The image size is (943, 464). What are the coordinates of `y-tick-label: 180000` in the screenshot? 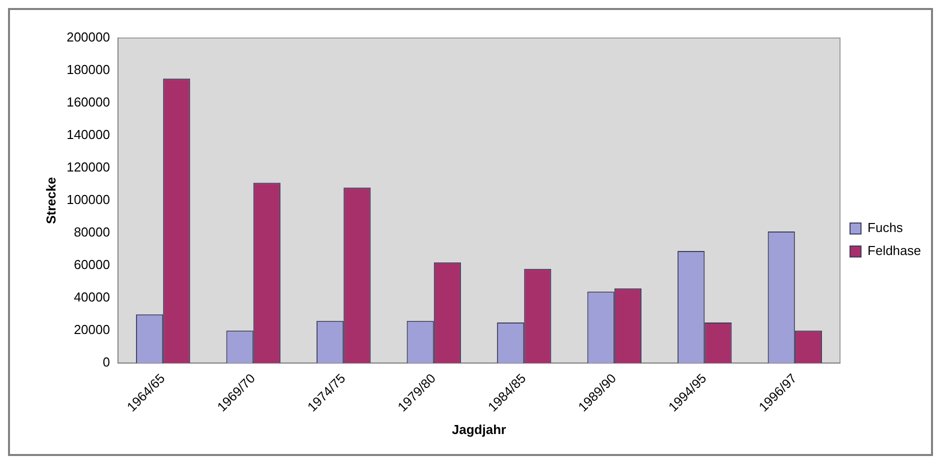 It's located at (88, 70).